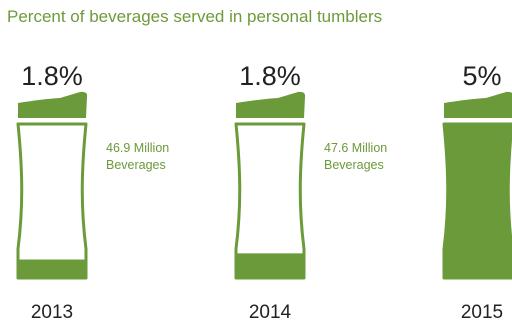 The width and height of the screenshot is (512, 328). I want to click on value-label: 5%, so click(481, 76).